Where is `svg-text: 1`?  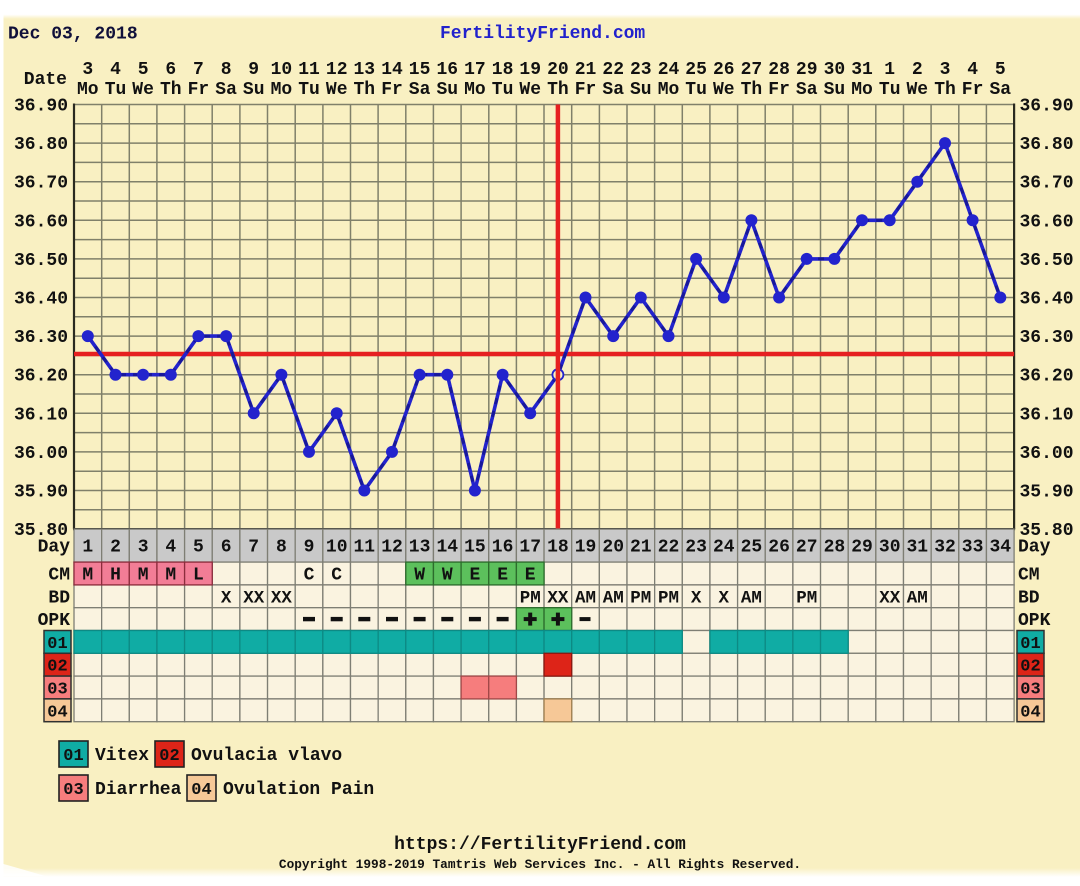
svg-text: 1 is located at coordinates (87, 548).